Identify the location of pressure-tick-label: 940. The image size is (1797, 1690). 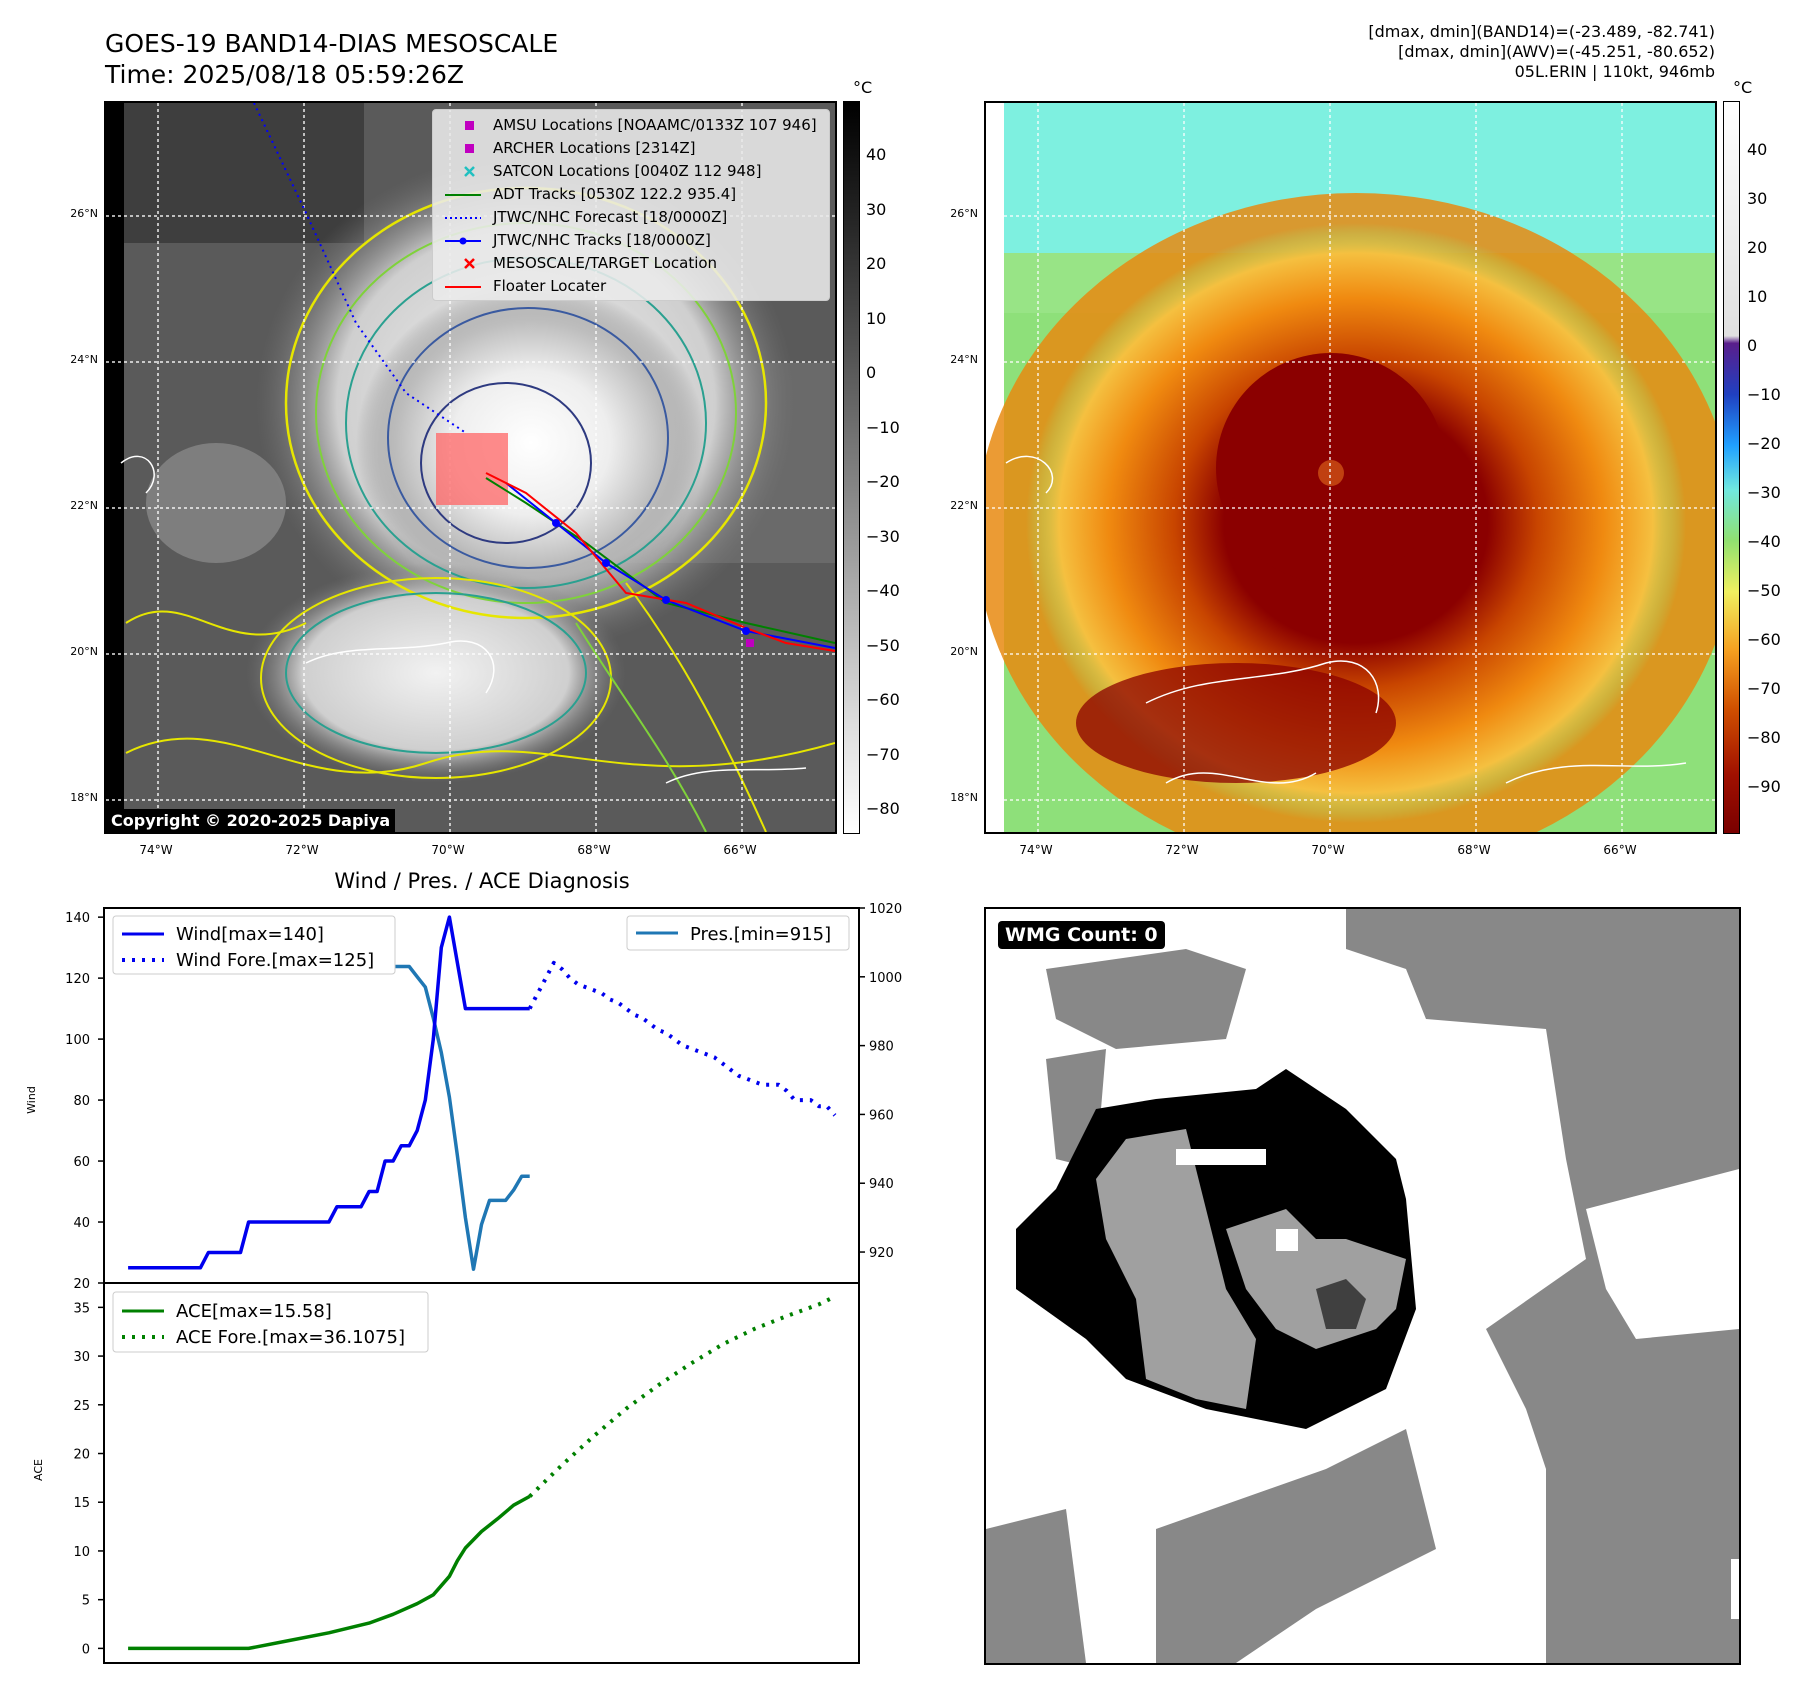
(881, 1184).